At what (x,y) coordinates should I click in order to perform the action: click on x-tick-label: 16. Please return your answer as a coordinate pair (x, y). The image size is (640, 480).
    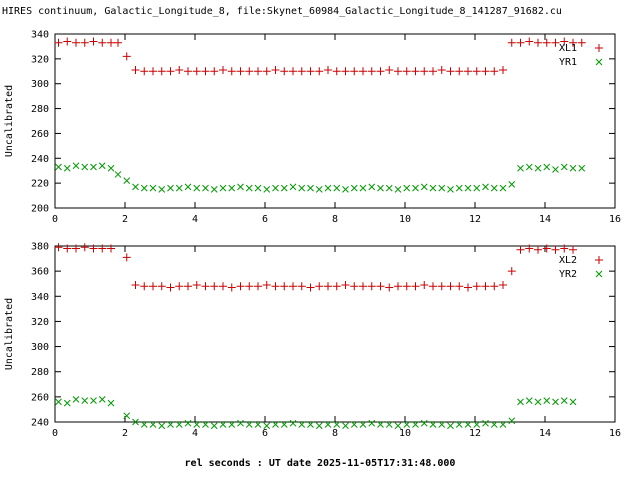
    Looking at the image, I should click on (615, 433).